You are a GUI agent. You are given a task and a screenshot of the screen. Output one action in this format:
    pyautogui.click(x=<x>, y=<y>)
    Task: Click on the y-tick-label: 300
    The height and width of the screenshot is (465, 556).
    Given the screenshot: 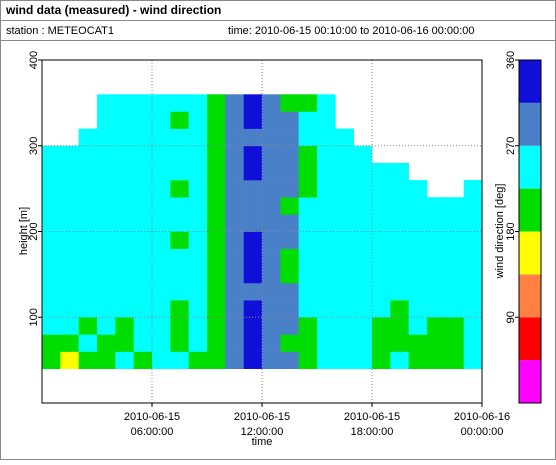 What is the action you would take?
    pyautogui.click(x=34, y=146)
    